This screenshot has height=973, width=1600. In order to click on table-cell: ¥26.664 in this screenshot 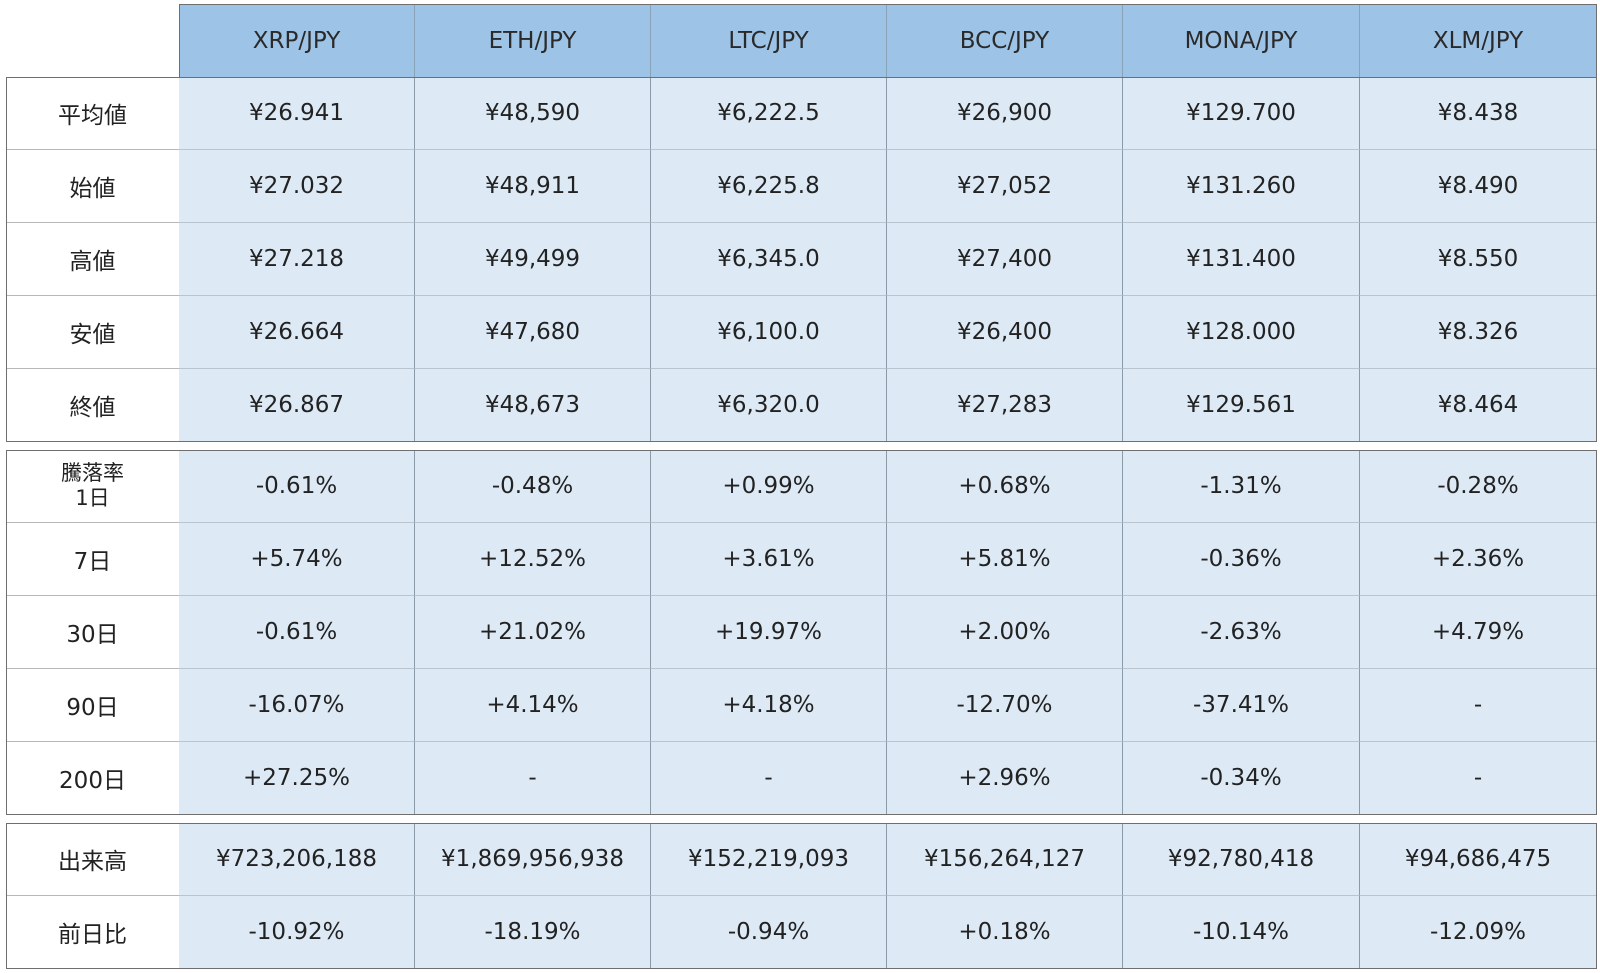, I will do `click(297, 332)`.